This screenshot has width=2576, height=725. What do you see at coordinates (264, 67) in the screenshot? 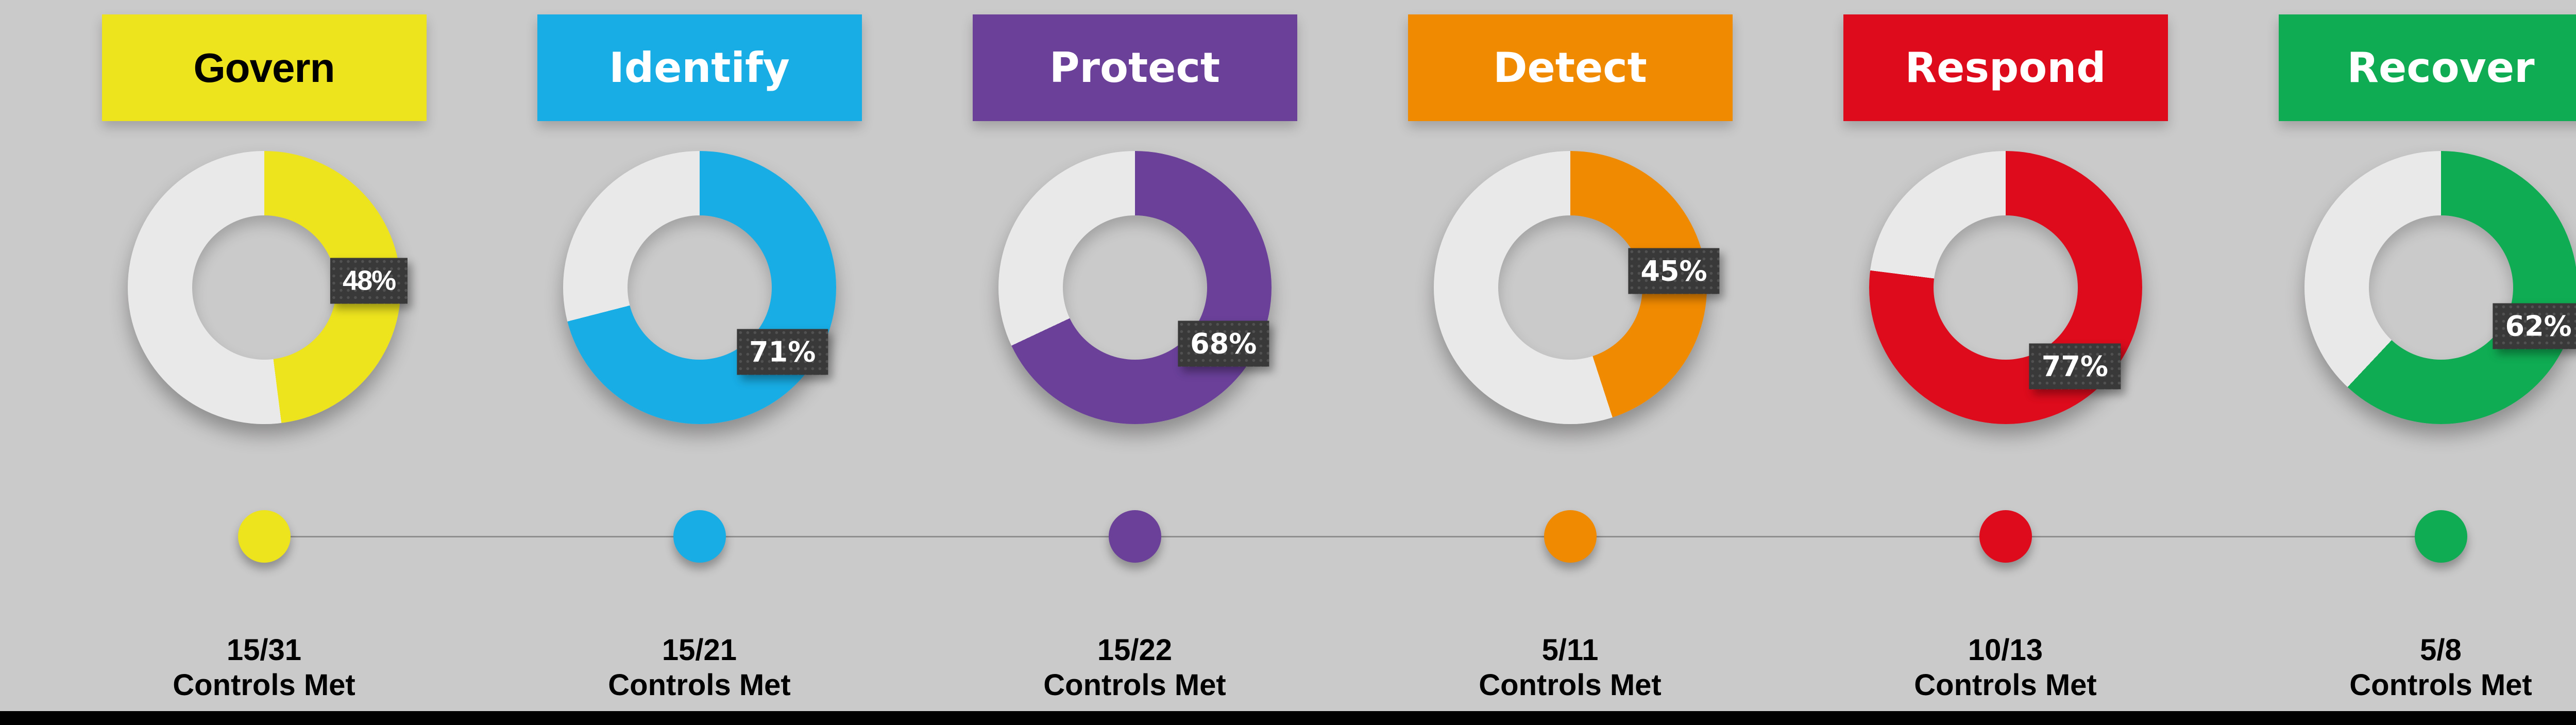
I see `section-header-govern: Govern` at bounding box center [264, 67].